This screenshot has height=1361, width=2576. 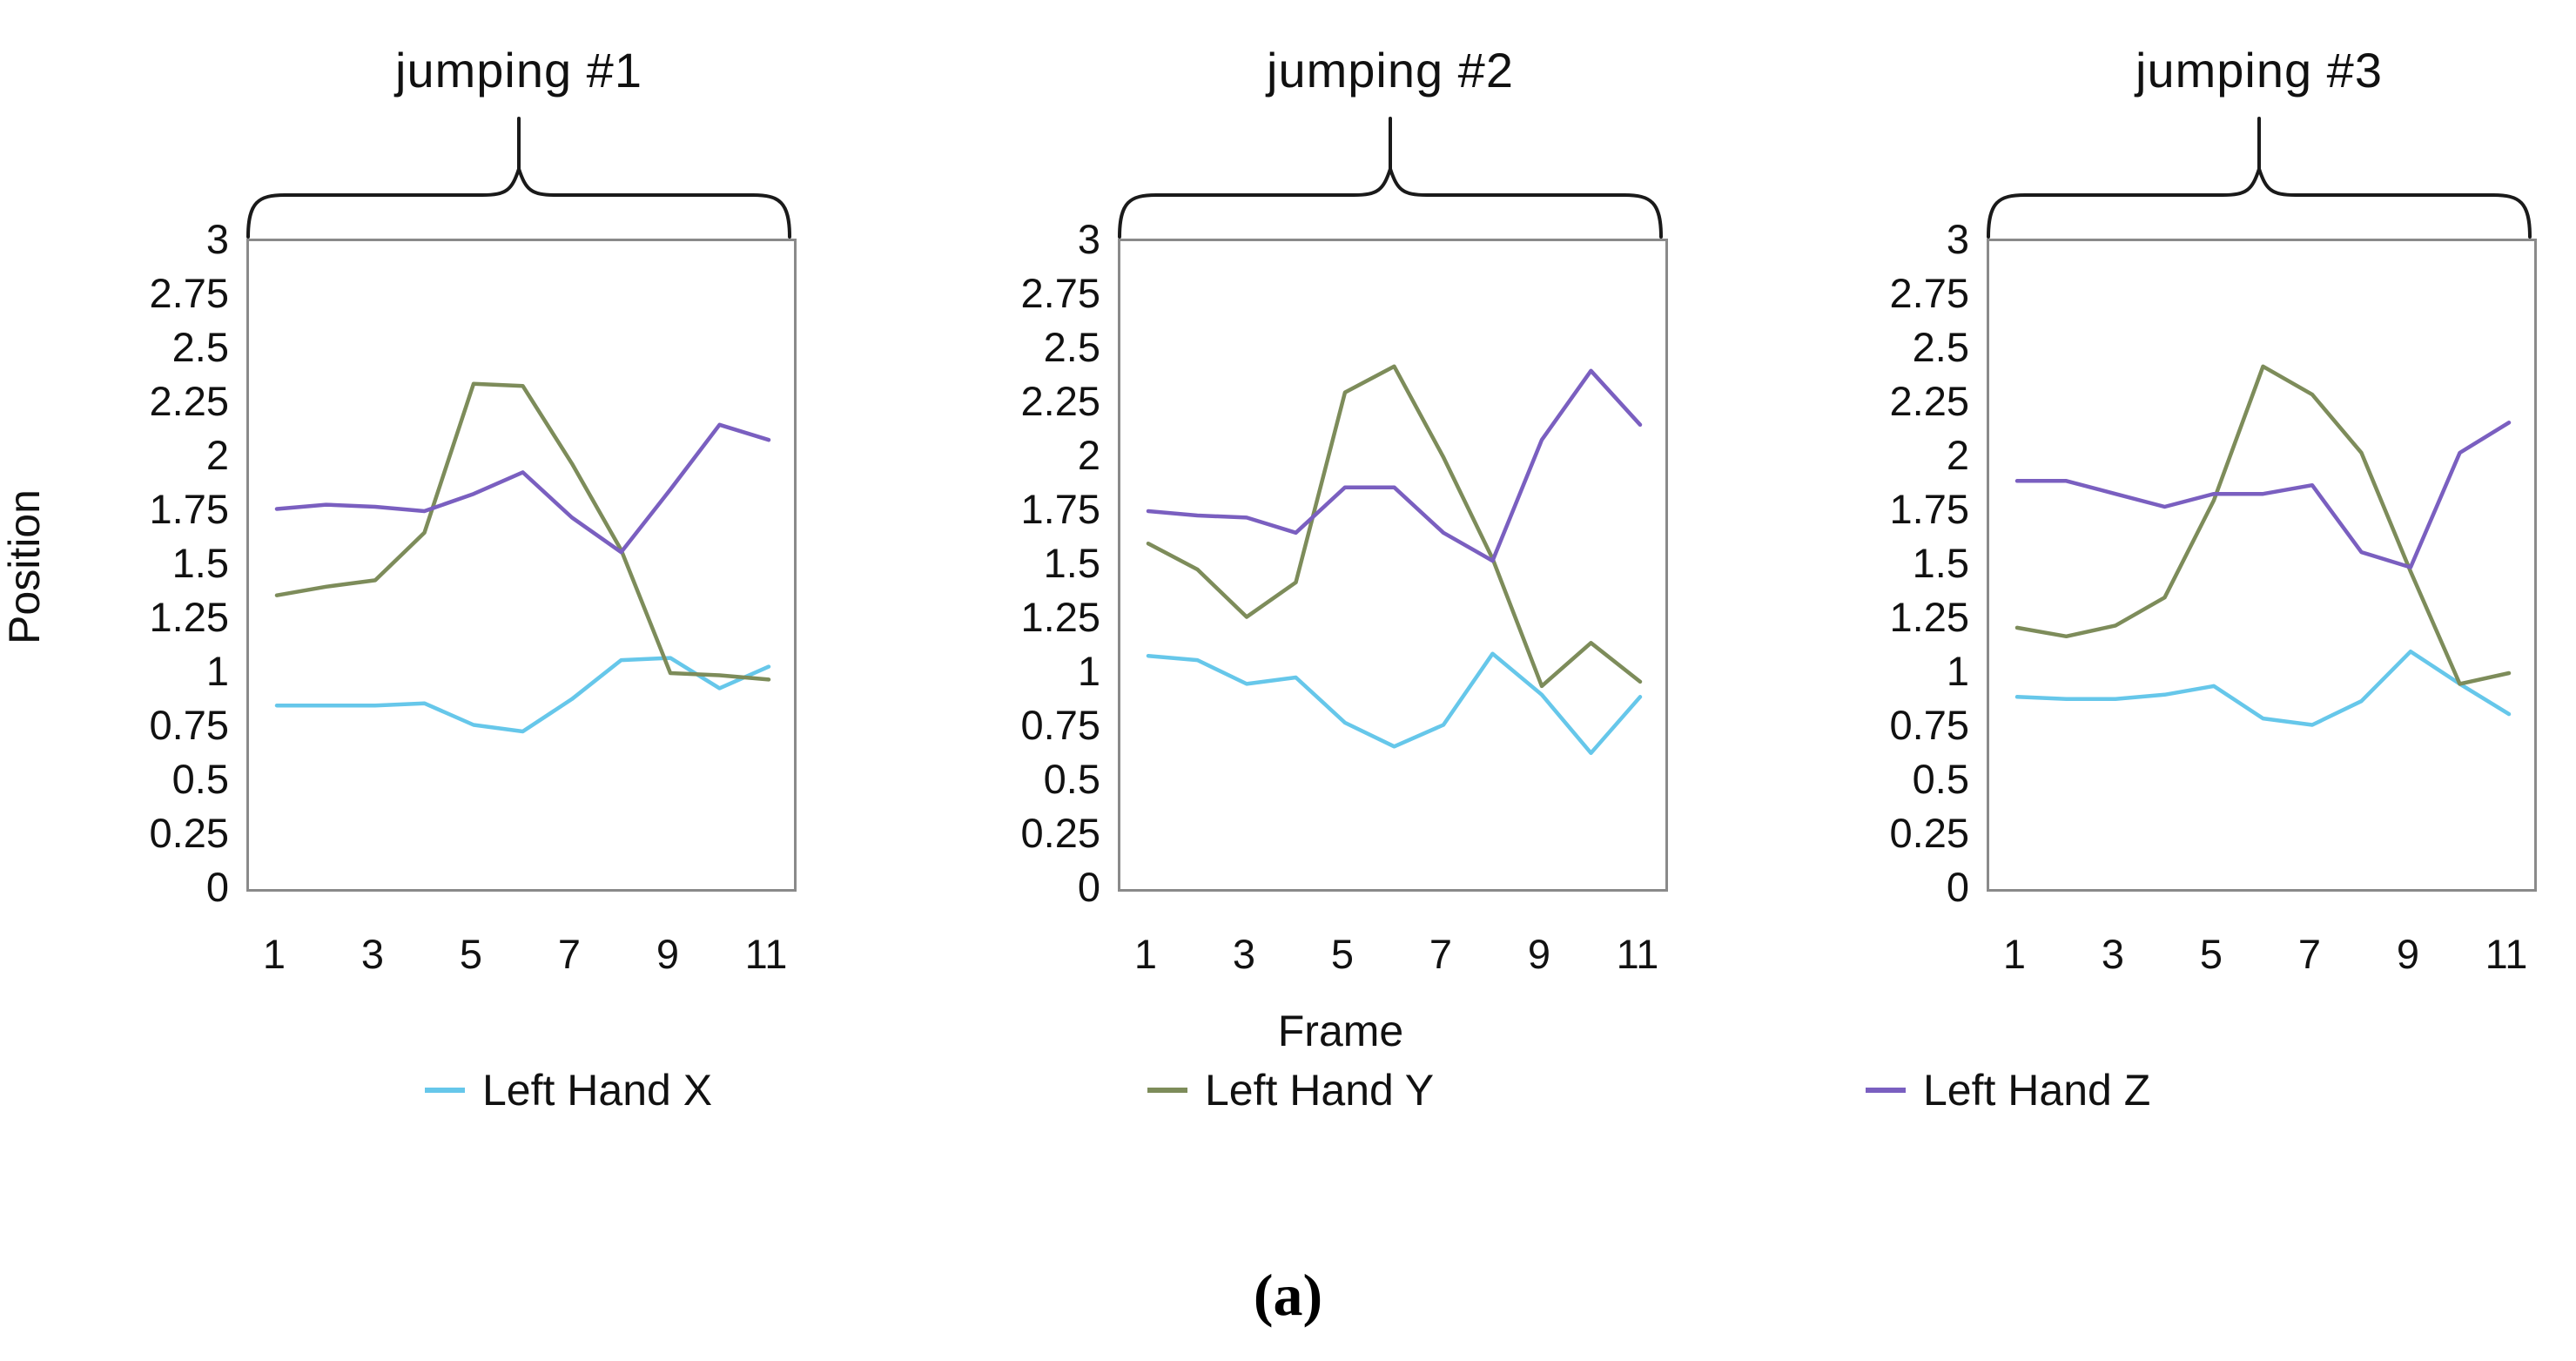 What do you see at coordinates (1167, 1090) in the screenshot?
I see `legend-swatch-left-hand-y` at bounding box center [1167, 1090].